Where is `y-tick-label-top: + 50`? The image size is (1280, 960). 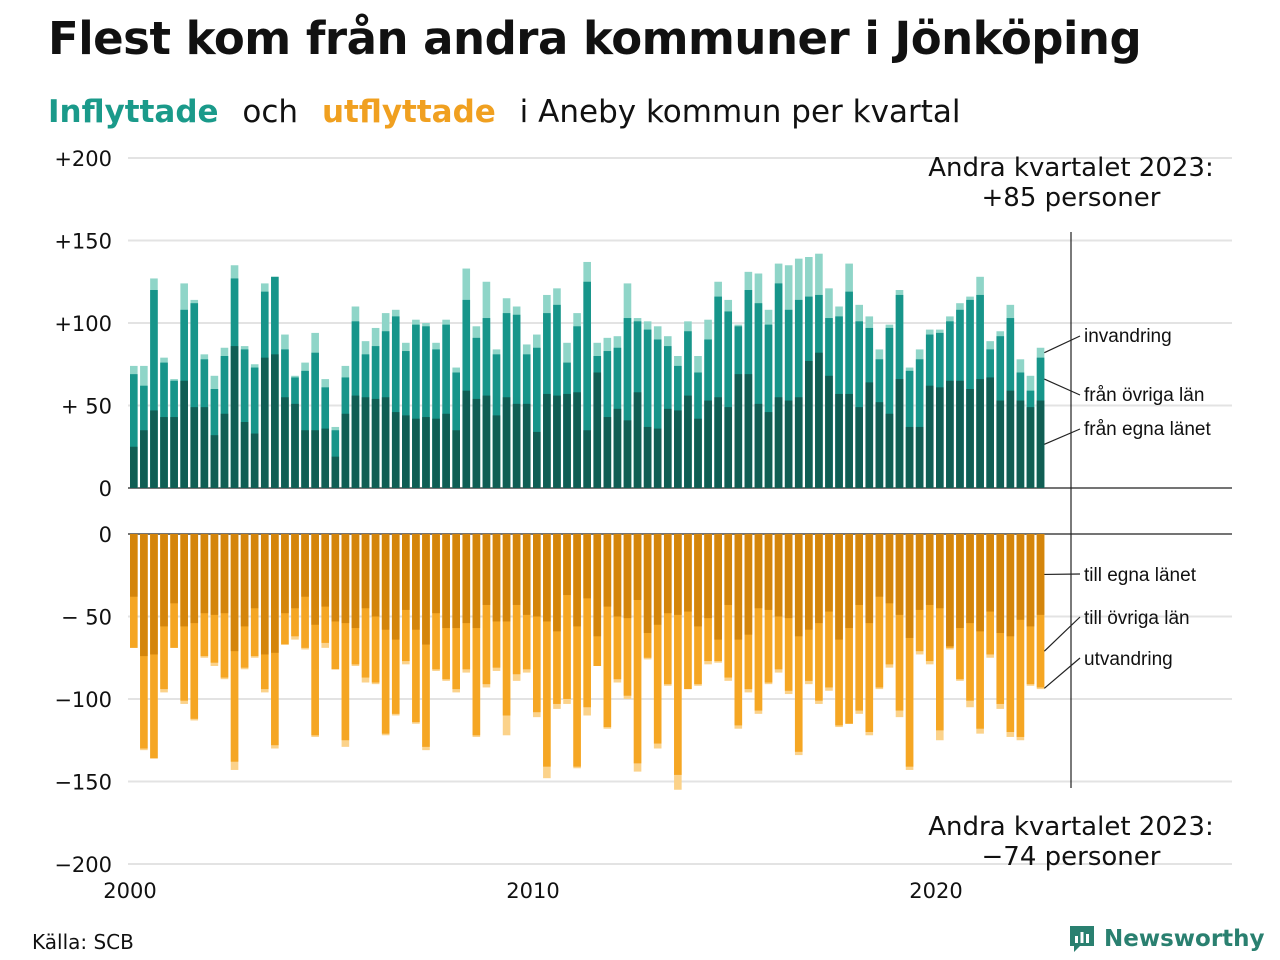 y-tick-label-top: + 50 is located at coordinates (86, 407).